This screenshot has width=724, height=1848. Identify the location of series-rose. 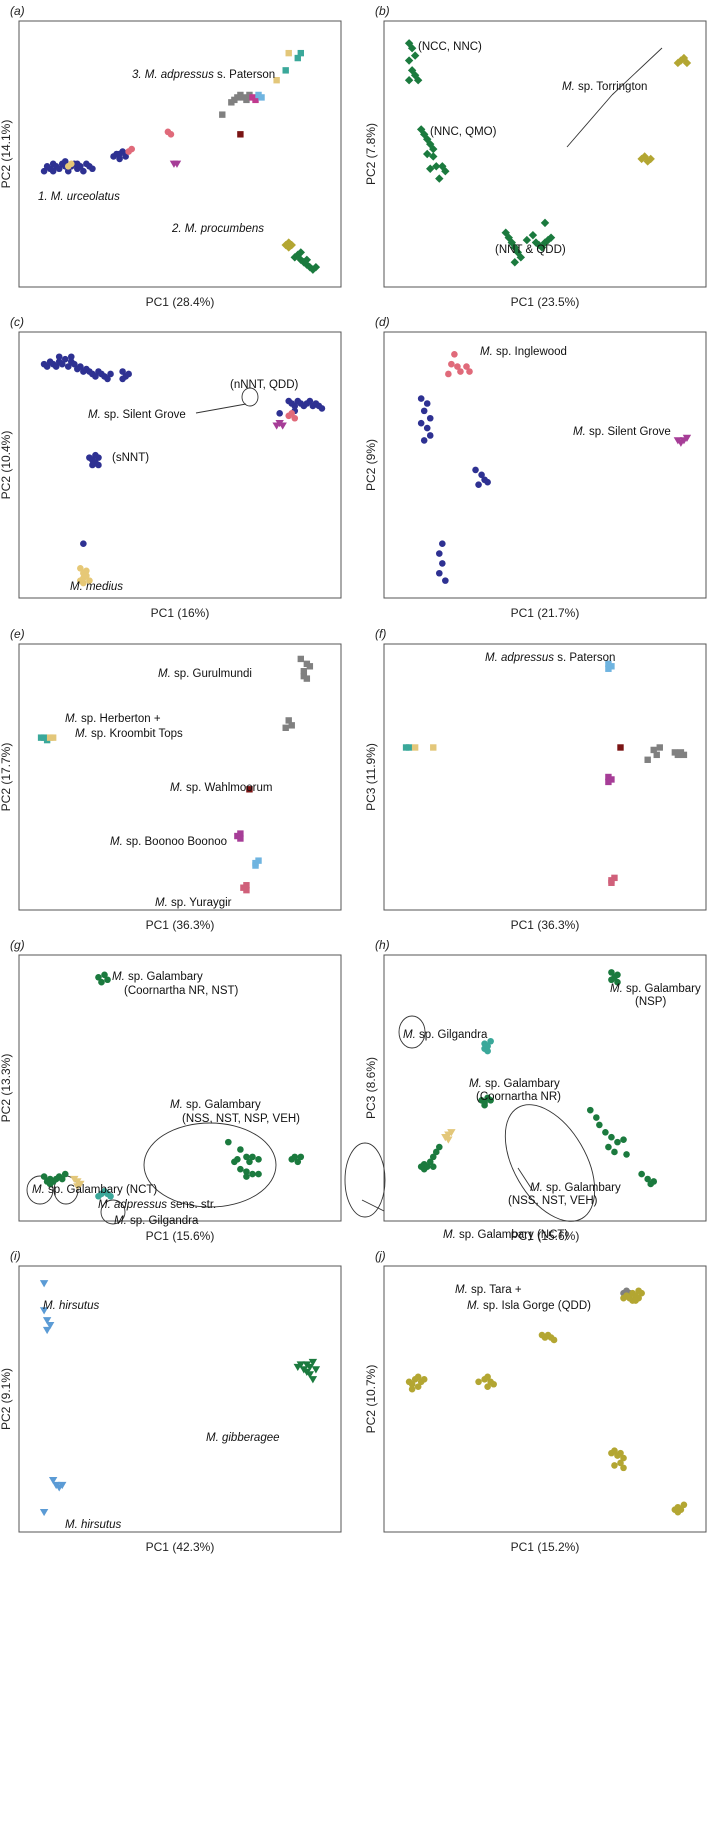
(613, 880).